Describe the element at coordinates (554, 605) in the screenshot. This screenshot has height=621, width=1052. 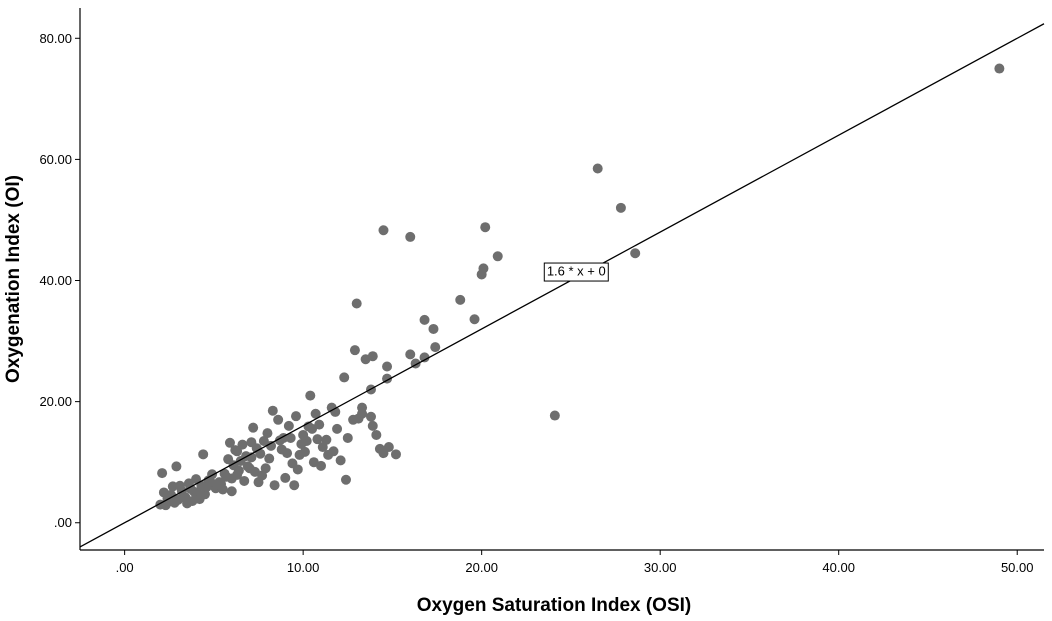
I see `x-axis-title: Oxygen Saturation Index (OSI)` at that location.